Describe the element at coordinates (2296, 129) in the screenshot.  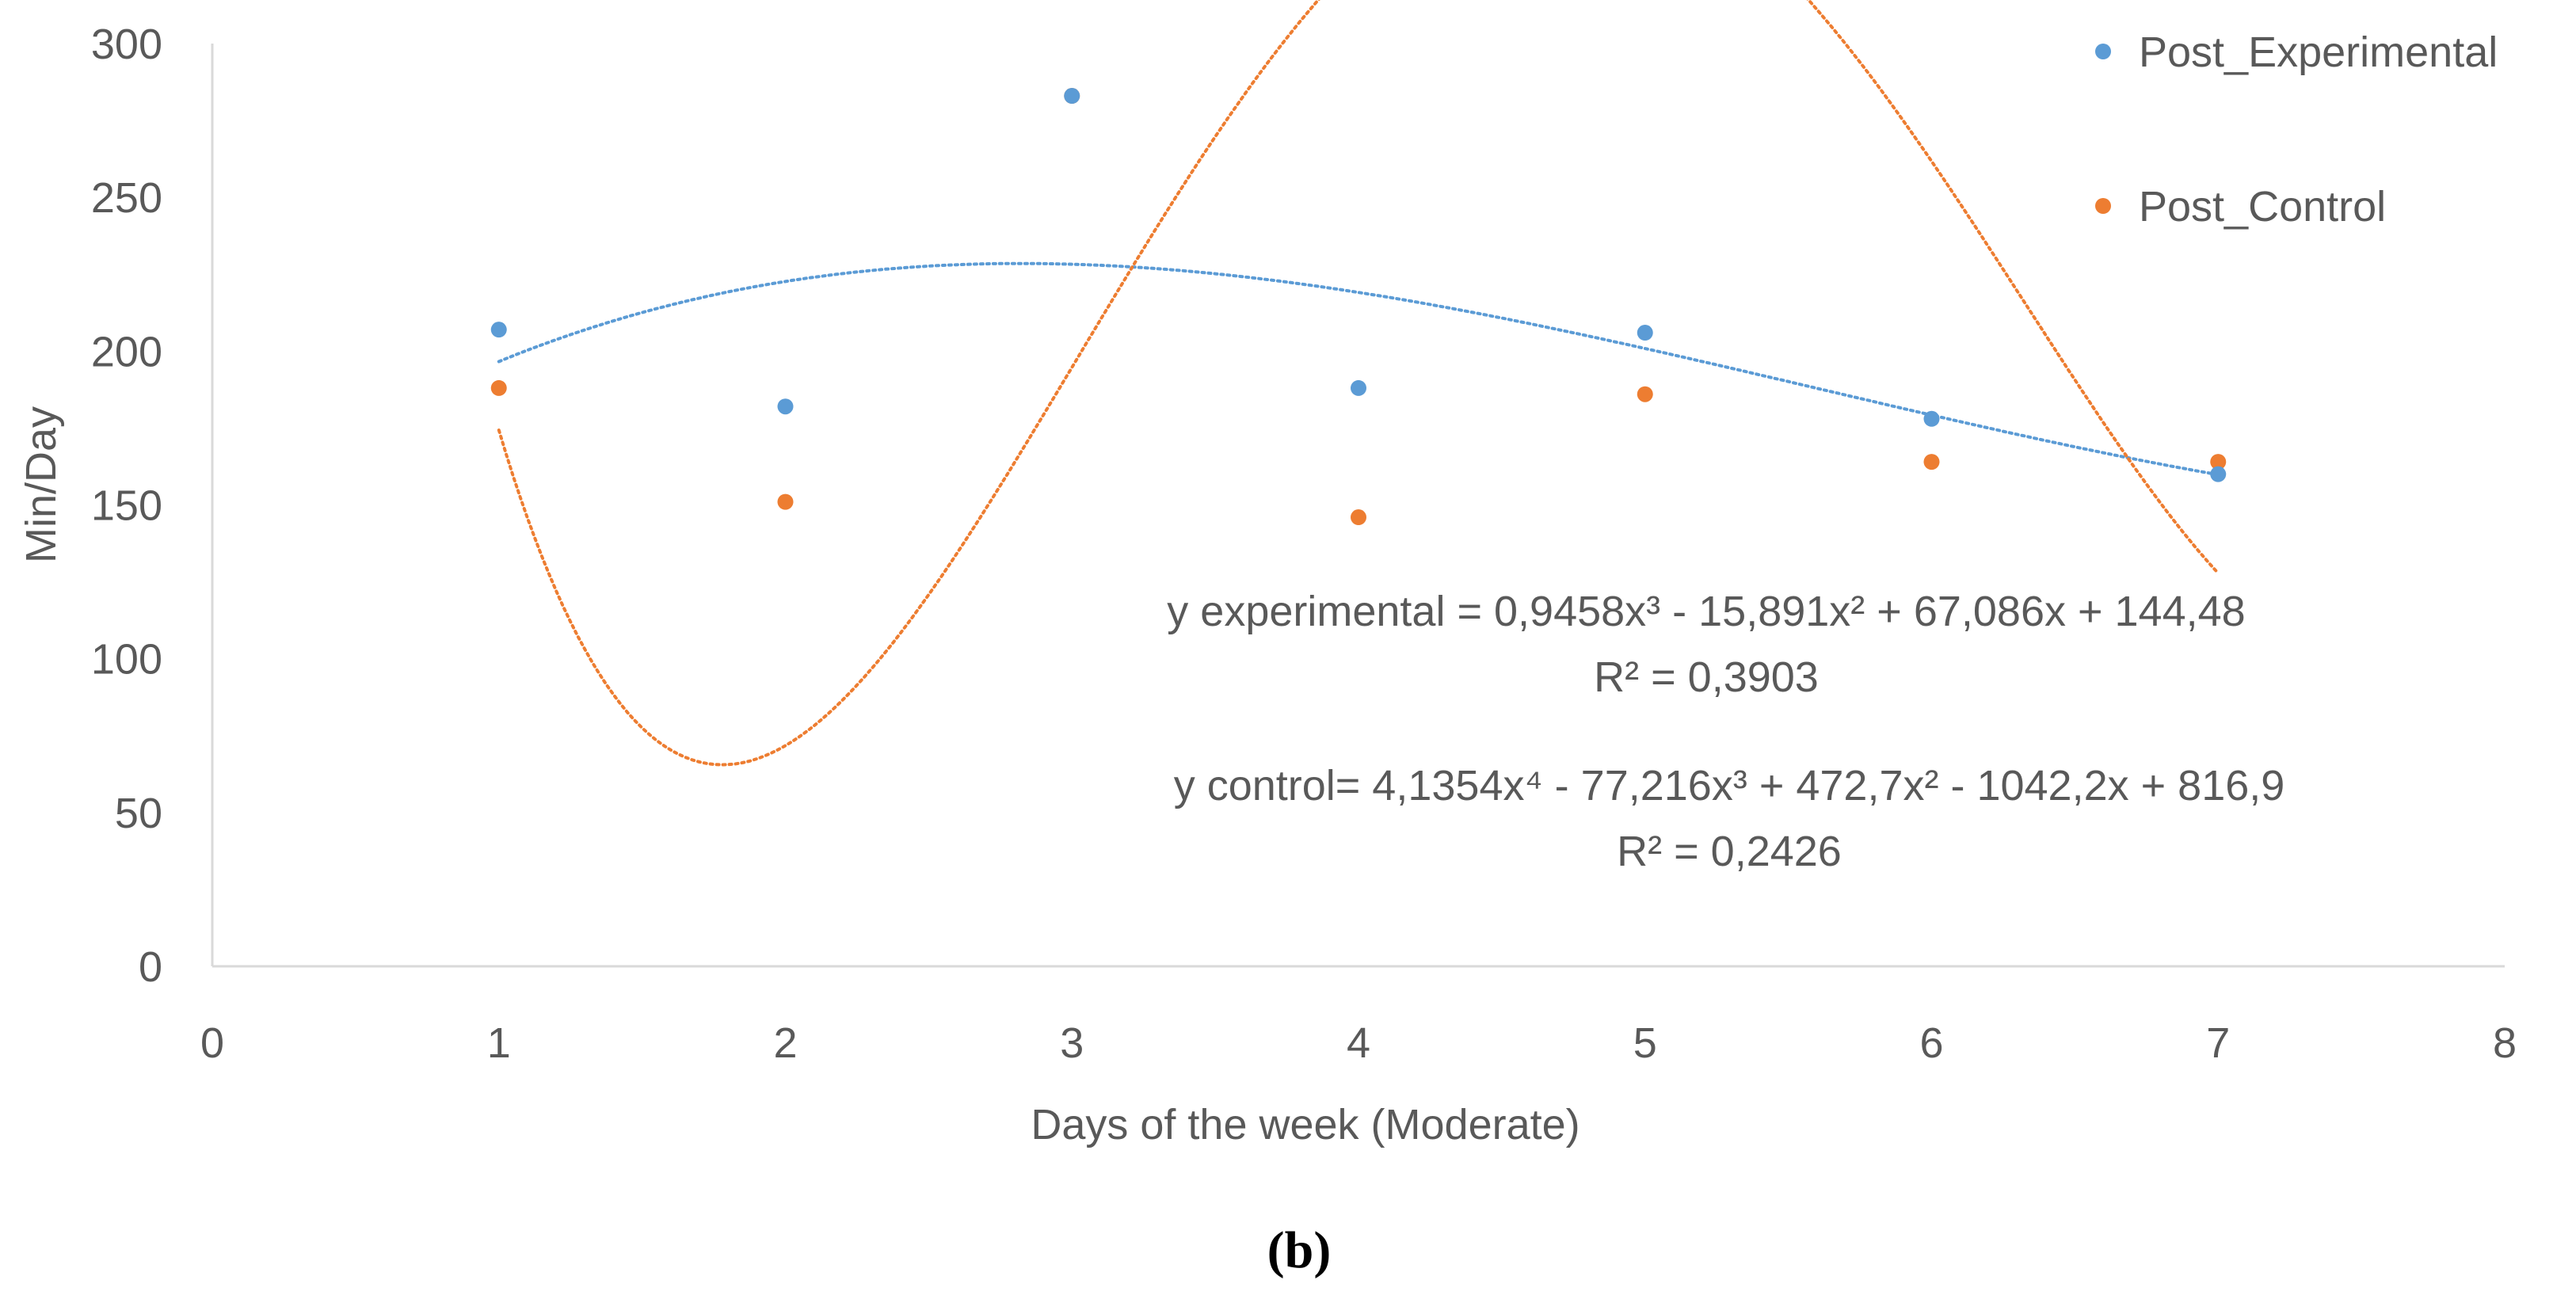
I see `legend: Post_Experimental Post_Control` at that location.